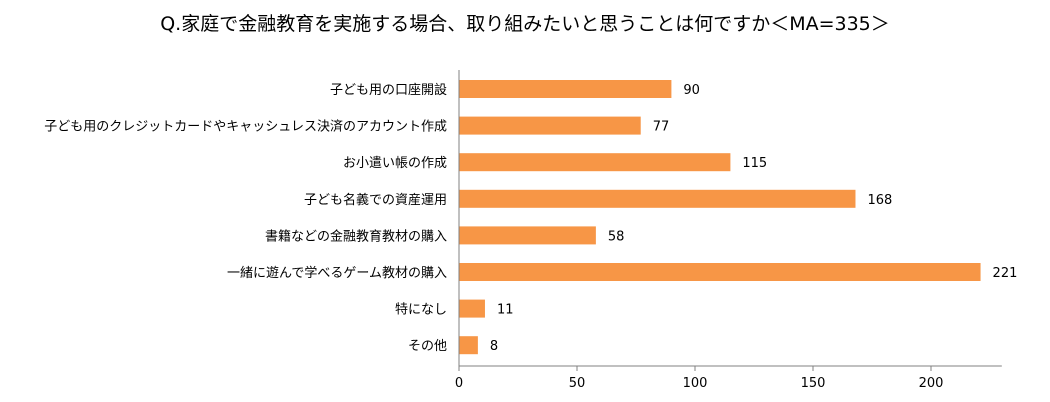  I want to click on x-tick-label-2: 100, so click(695, 383).